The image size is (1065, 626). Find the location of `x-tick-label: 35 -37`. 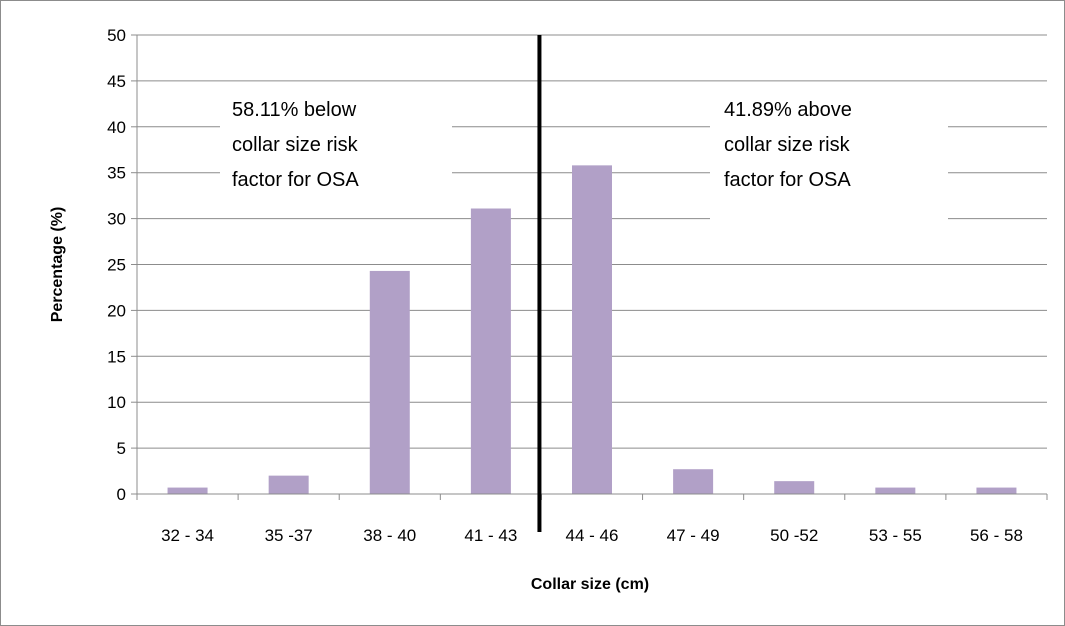

x-tick-label: 35 -37 is located at coordinates (289, 535).